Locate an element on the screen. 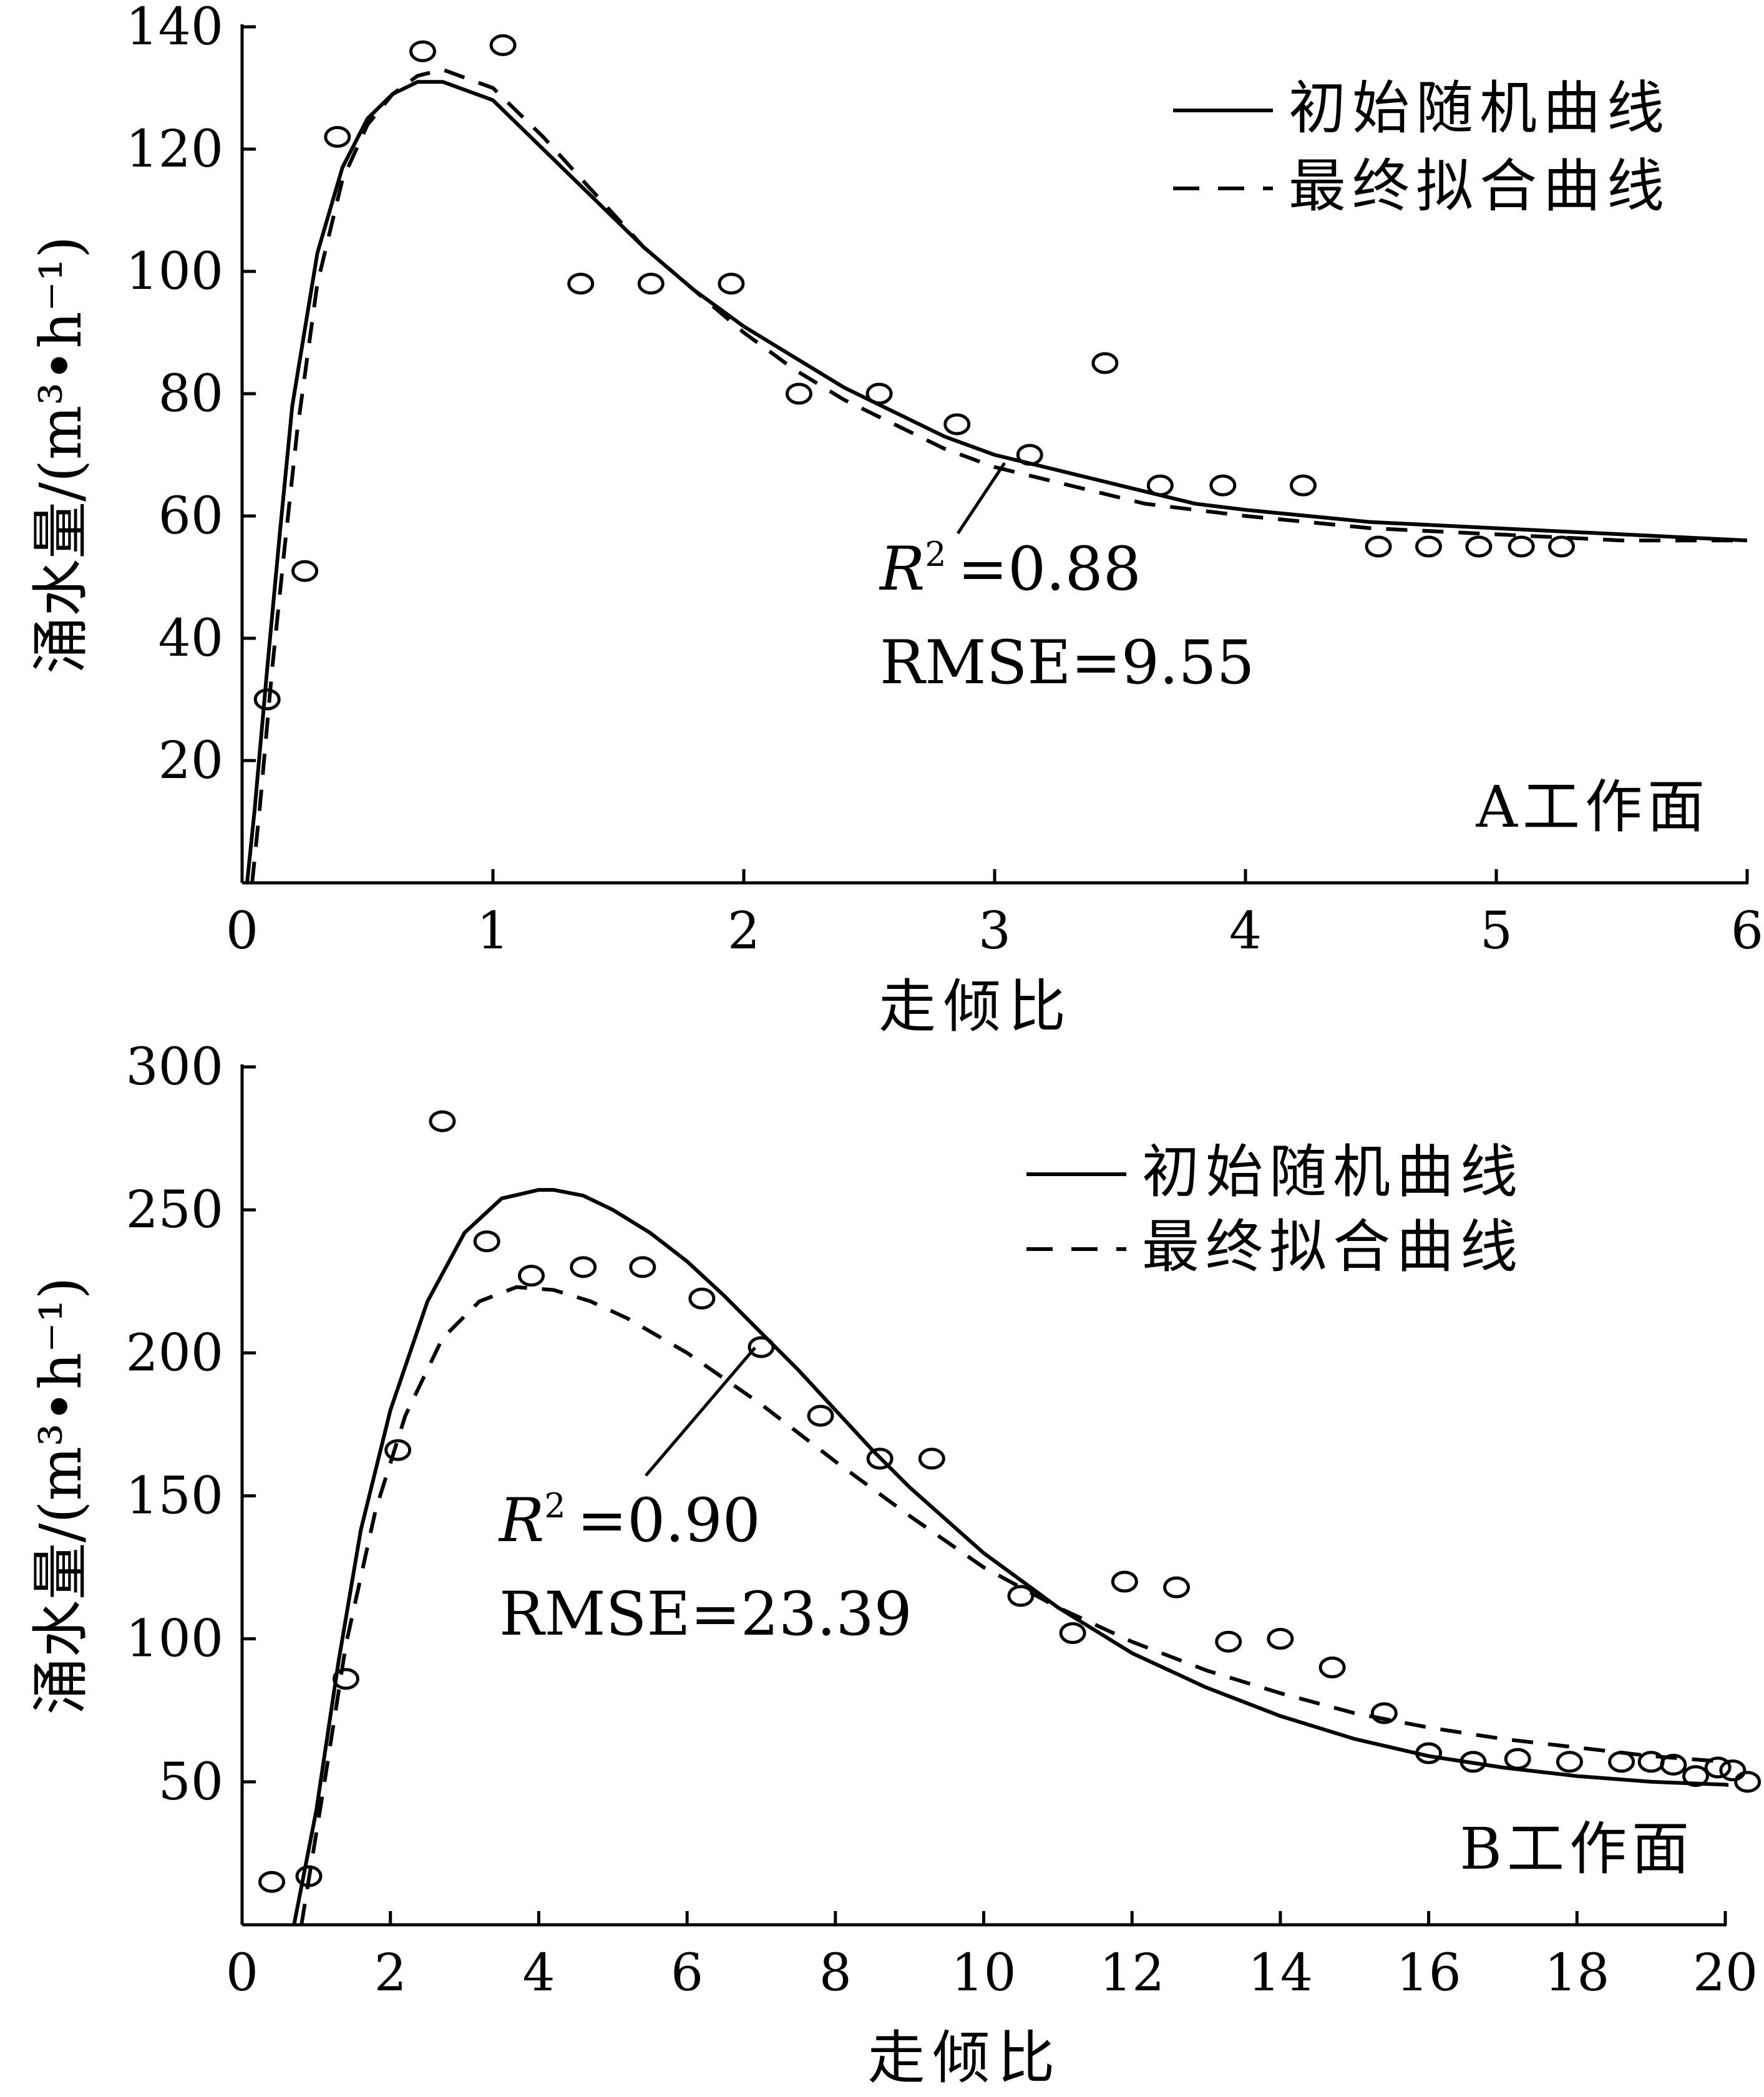 This screenshot has width=1764, height=2097. r-squared-value: =0.88 is located at coordinates (1049, 569).